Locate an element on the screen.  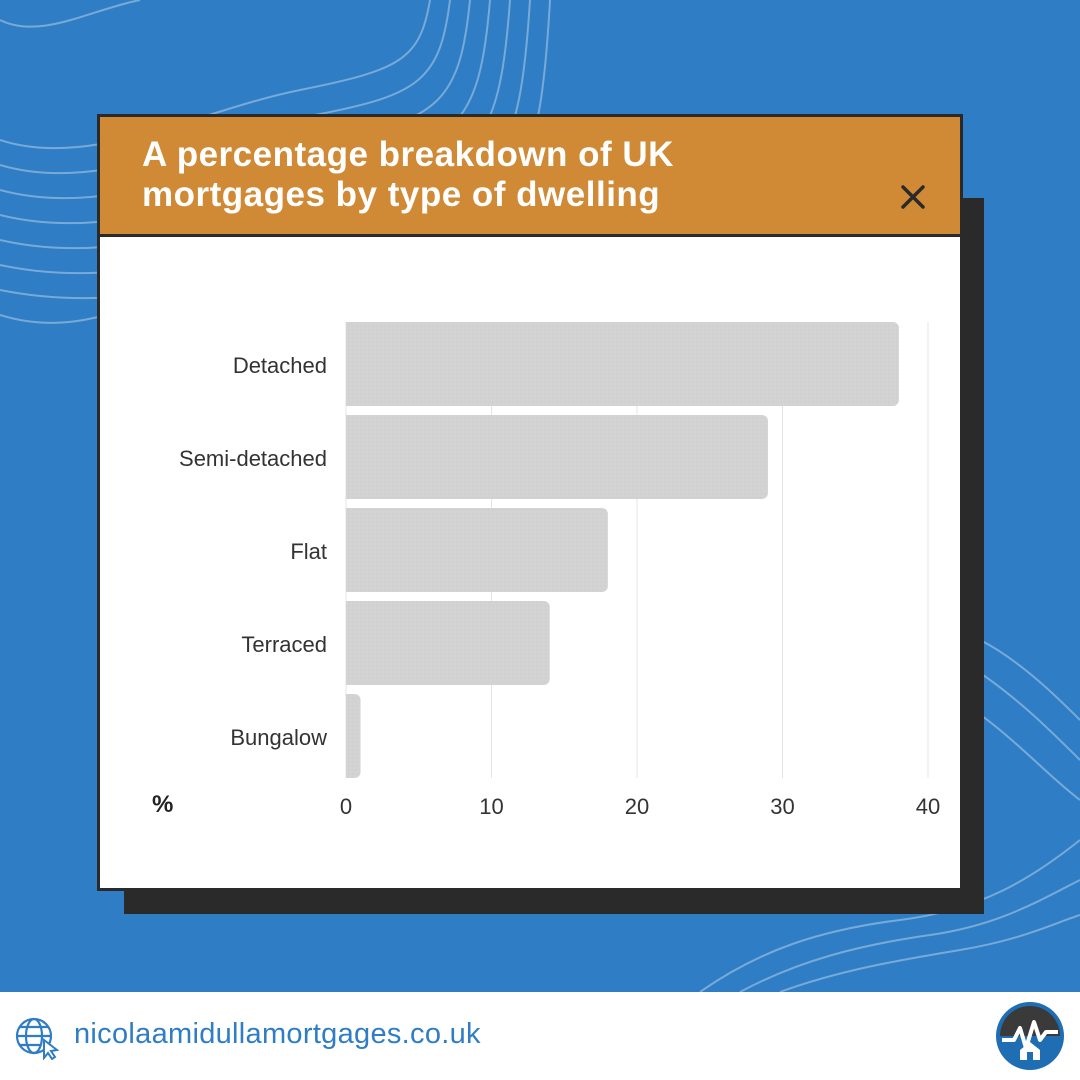
tick-label: 30 is located at coordinates (782, 806).